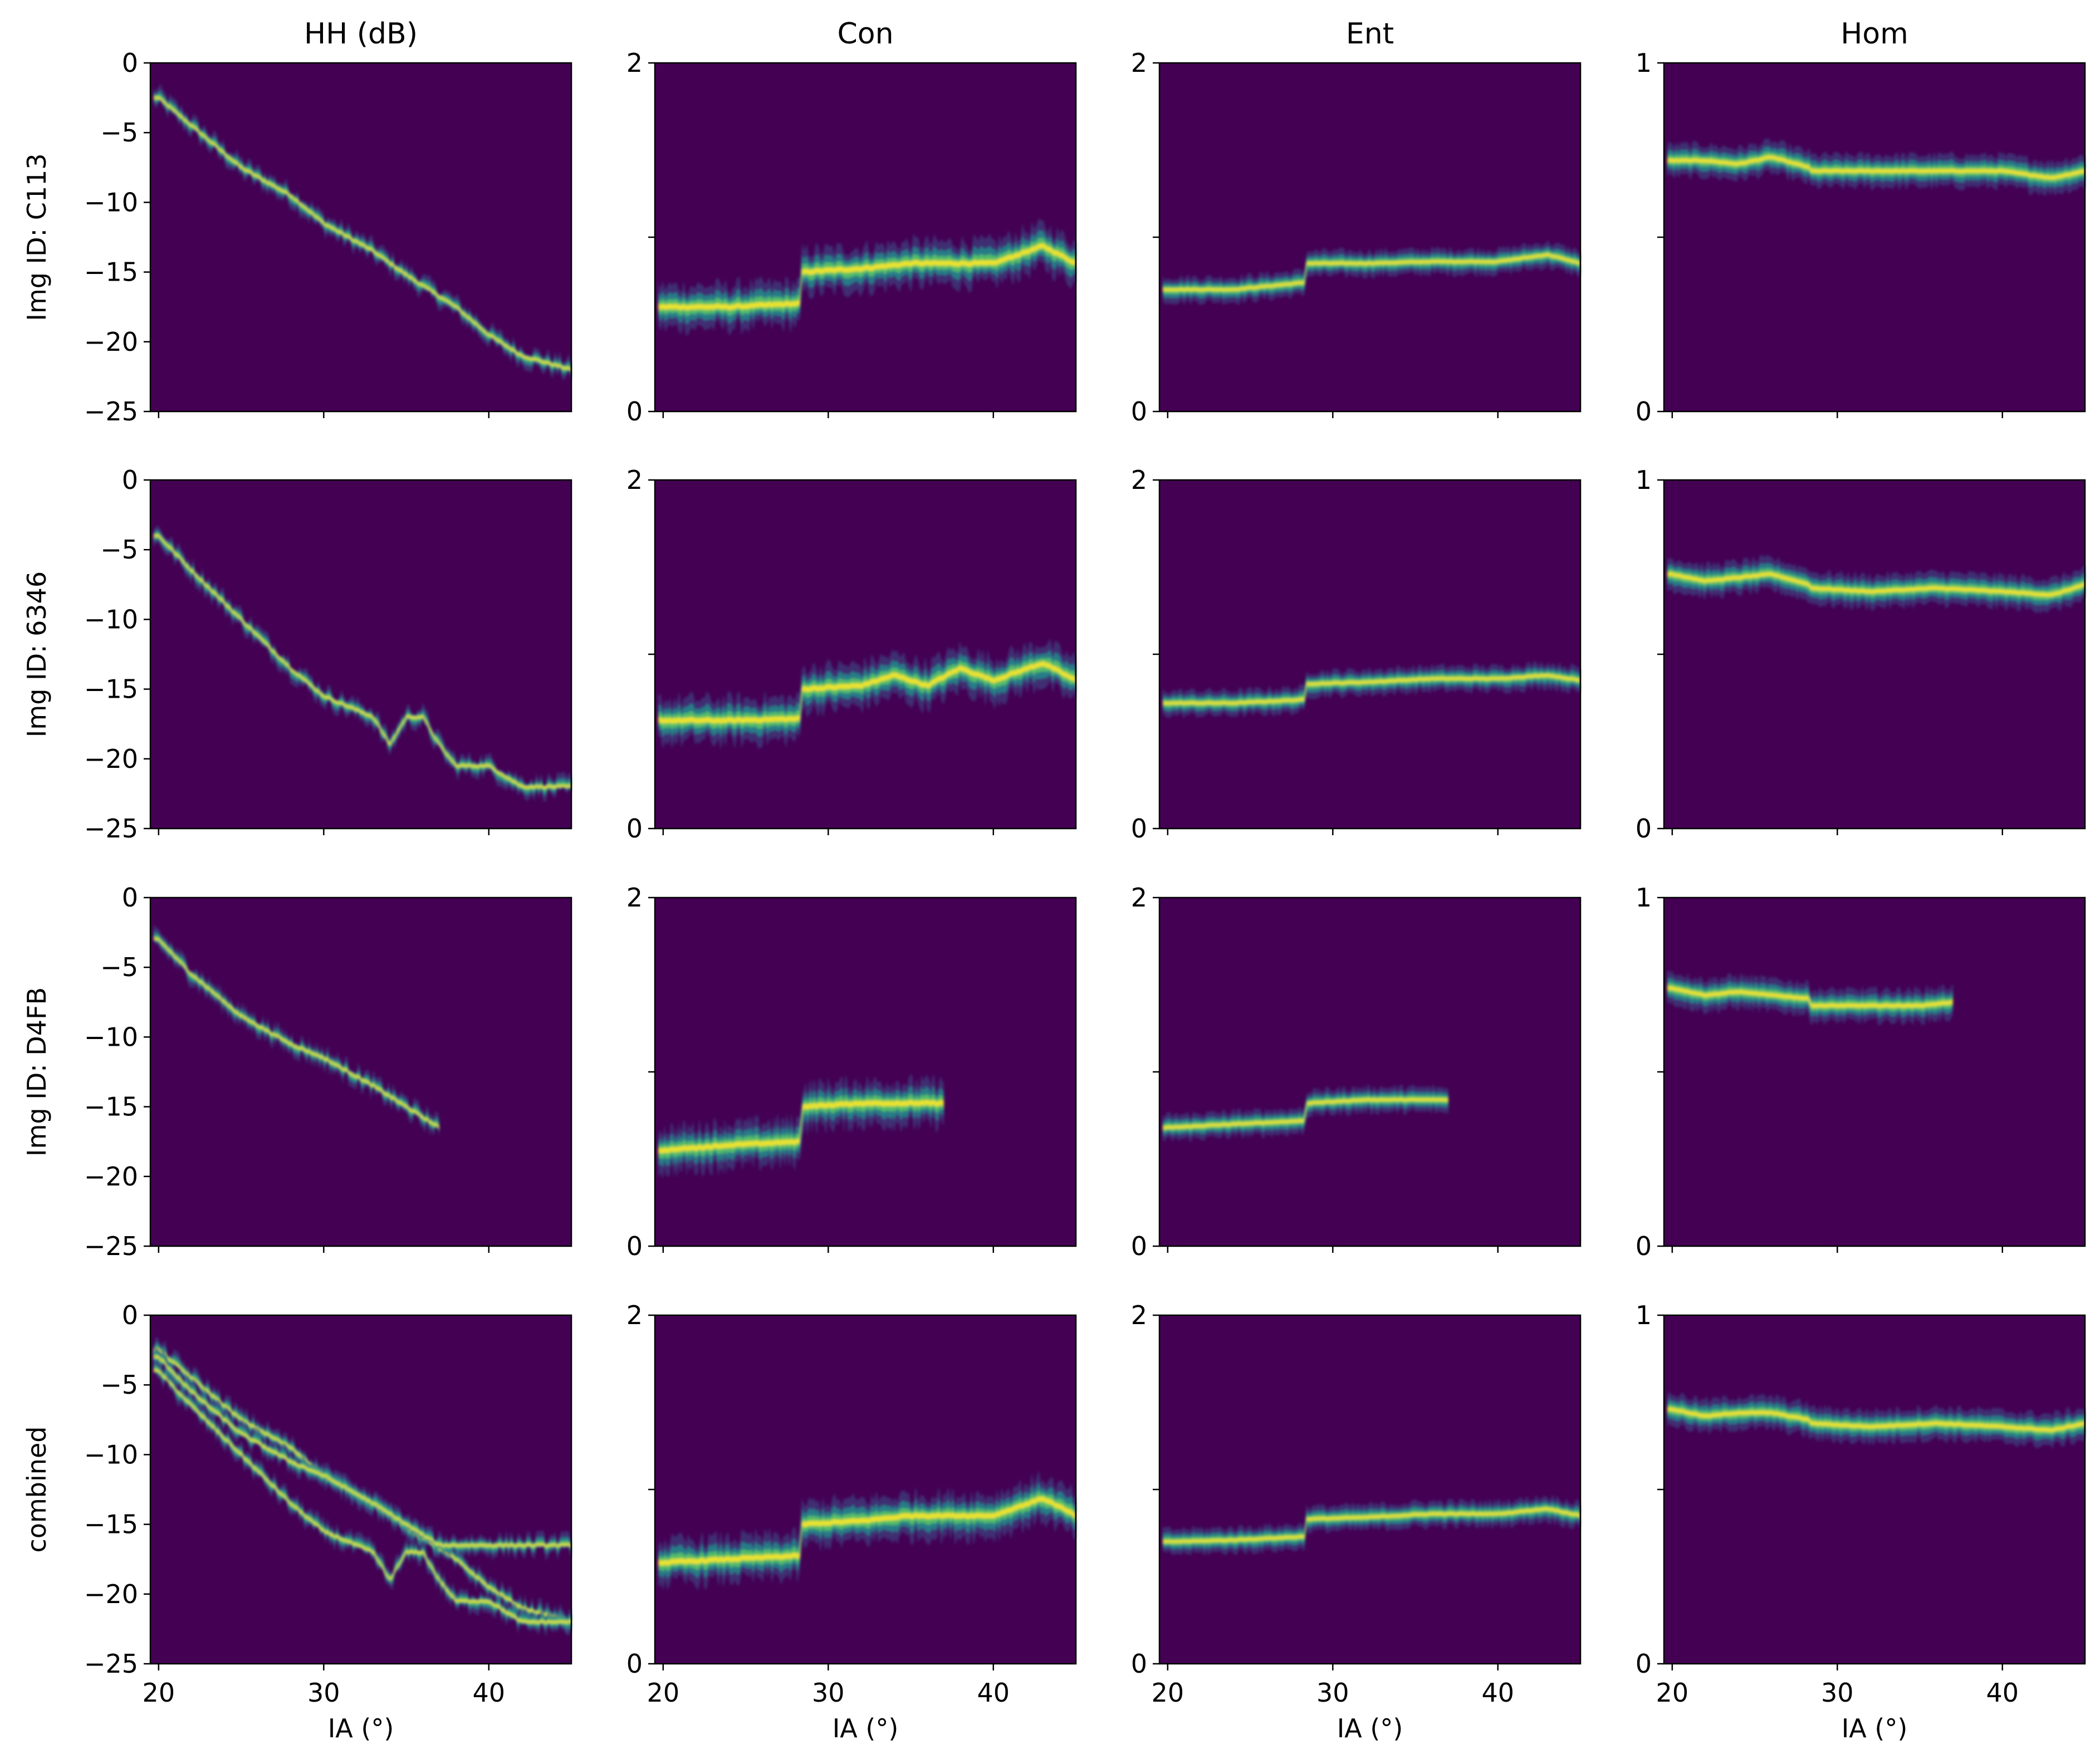 The height and width of the screenshot is (1764, 2100). What do you see at coordinates (37, 654) in the screenshot?
I see `row-label: Img ID: 6346` at bounding box center [37, 654].